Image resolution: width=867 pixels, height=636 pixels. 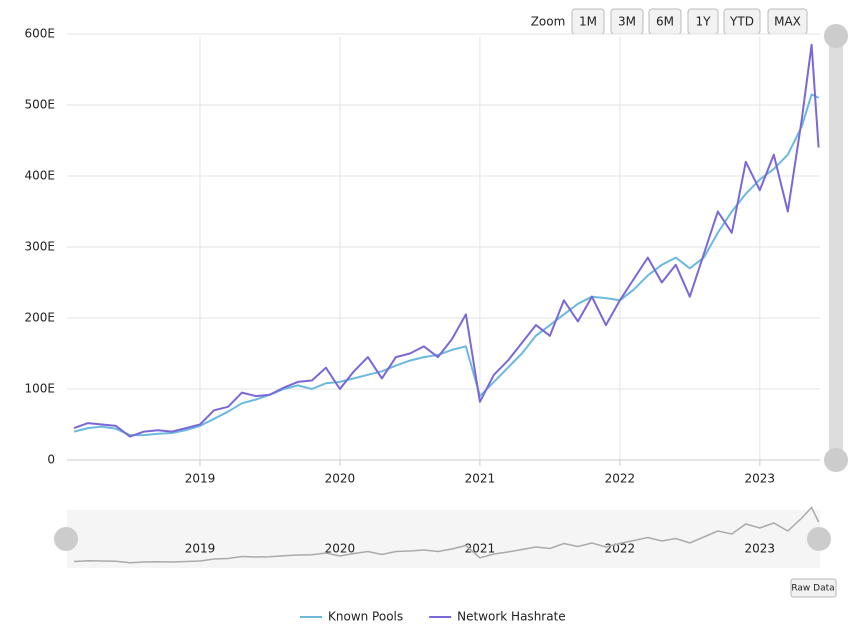 What do you see at coordinates (40, 105) in the screenshot?
I see `y-tick-label: 500E` at bounding box center [40, 105].